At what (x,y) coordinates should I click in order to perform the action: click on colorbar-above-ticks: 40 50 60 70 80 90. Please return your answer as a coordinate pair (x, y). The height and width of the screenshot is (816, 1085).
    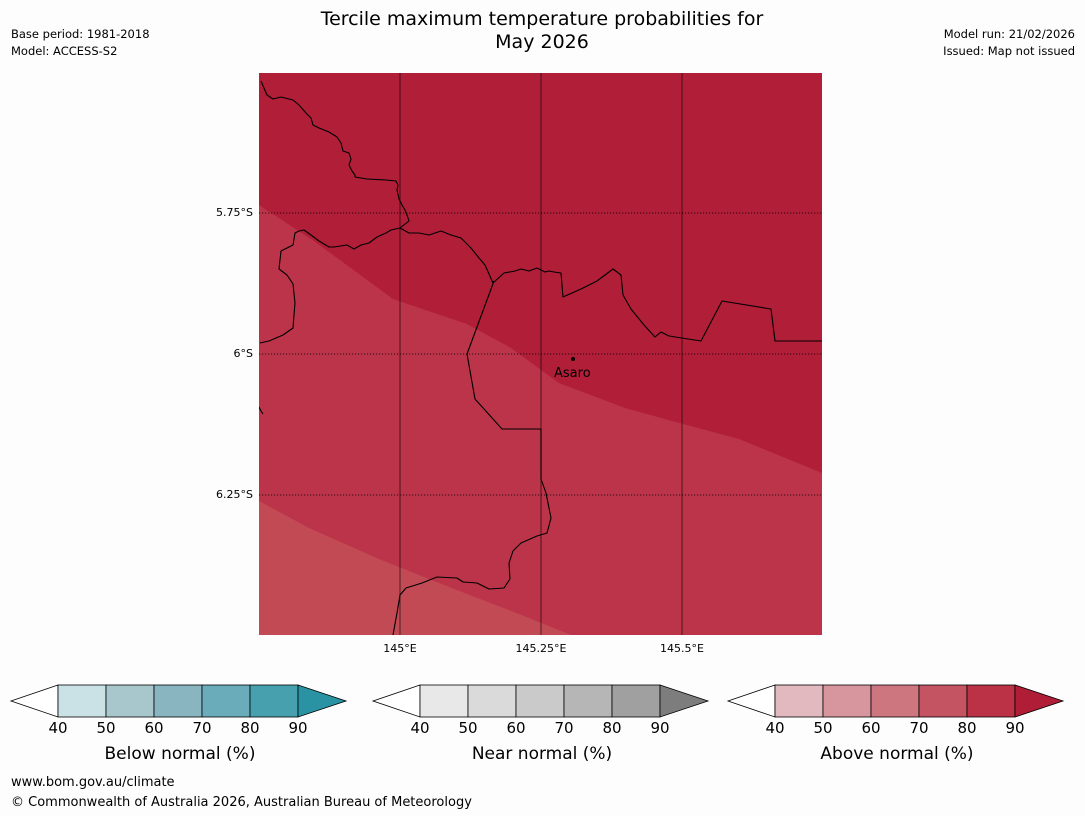
    Looking at the image, I should click on (897, 729).